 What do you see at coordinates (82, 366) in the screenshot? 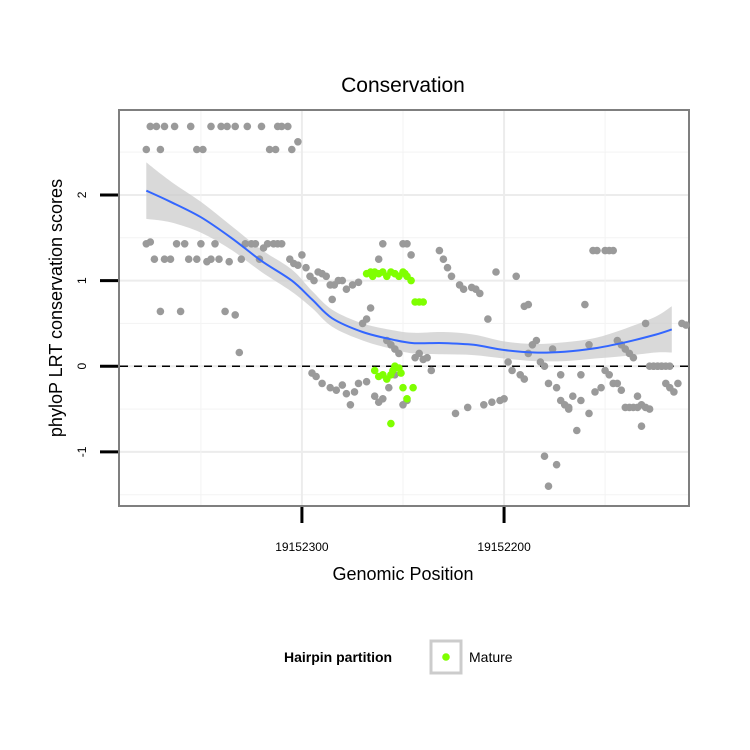
I see `y-tick-label: 0` at bounding box center [82, 366].